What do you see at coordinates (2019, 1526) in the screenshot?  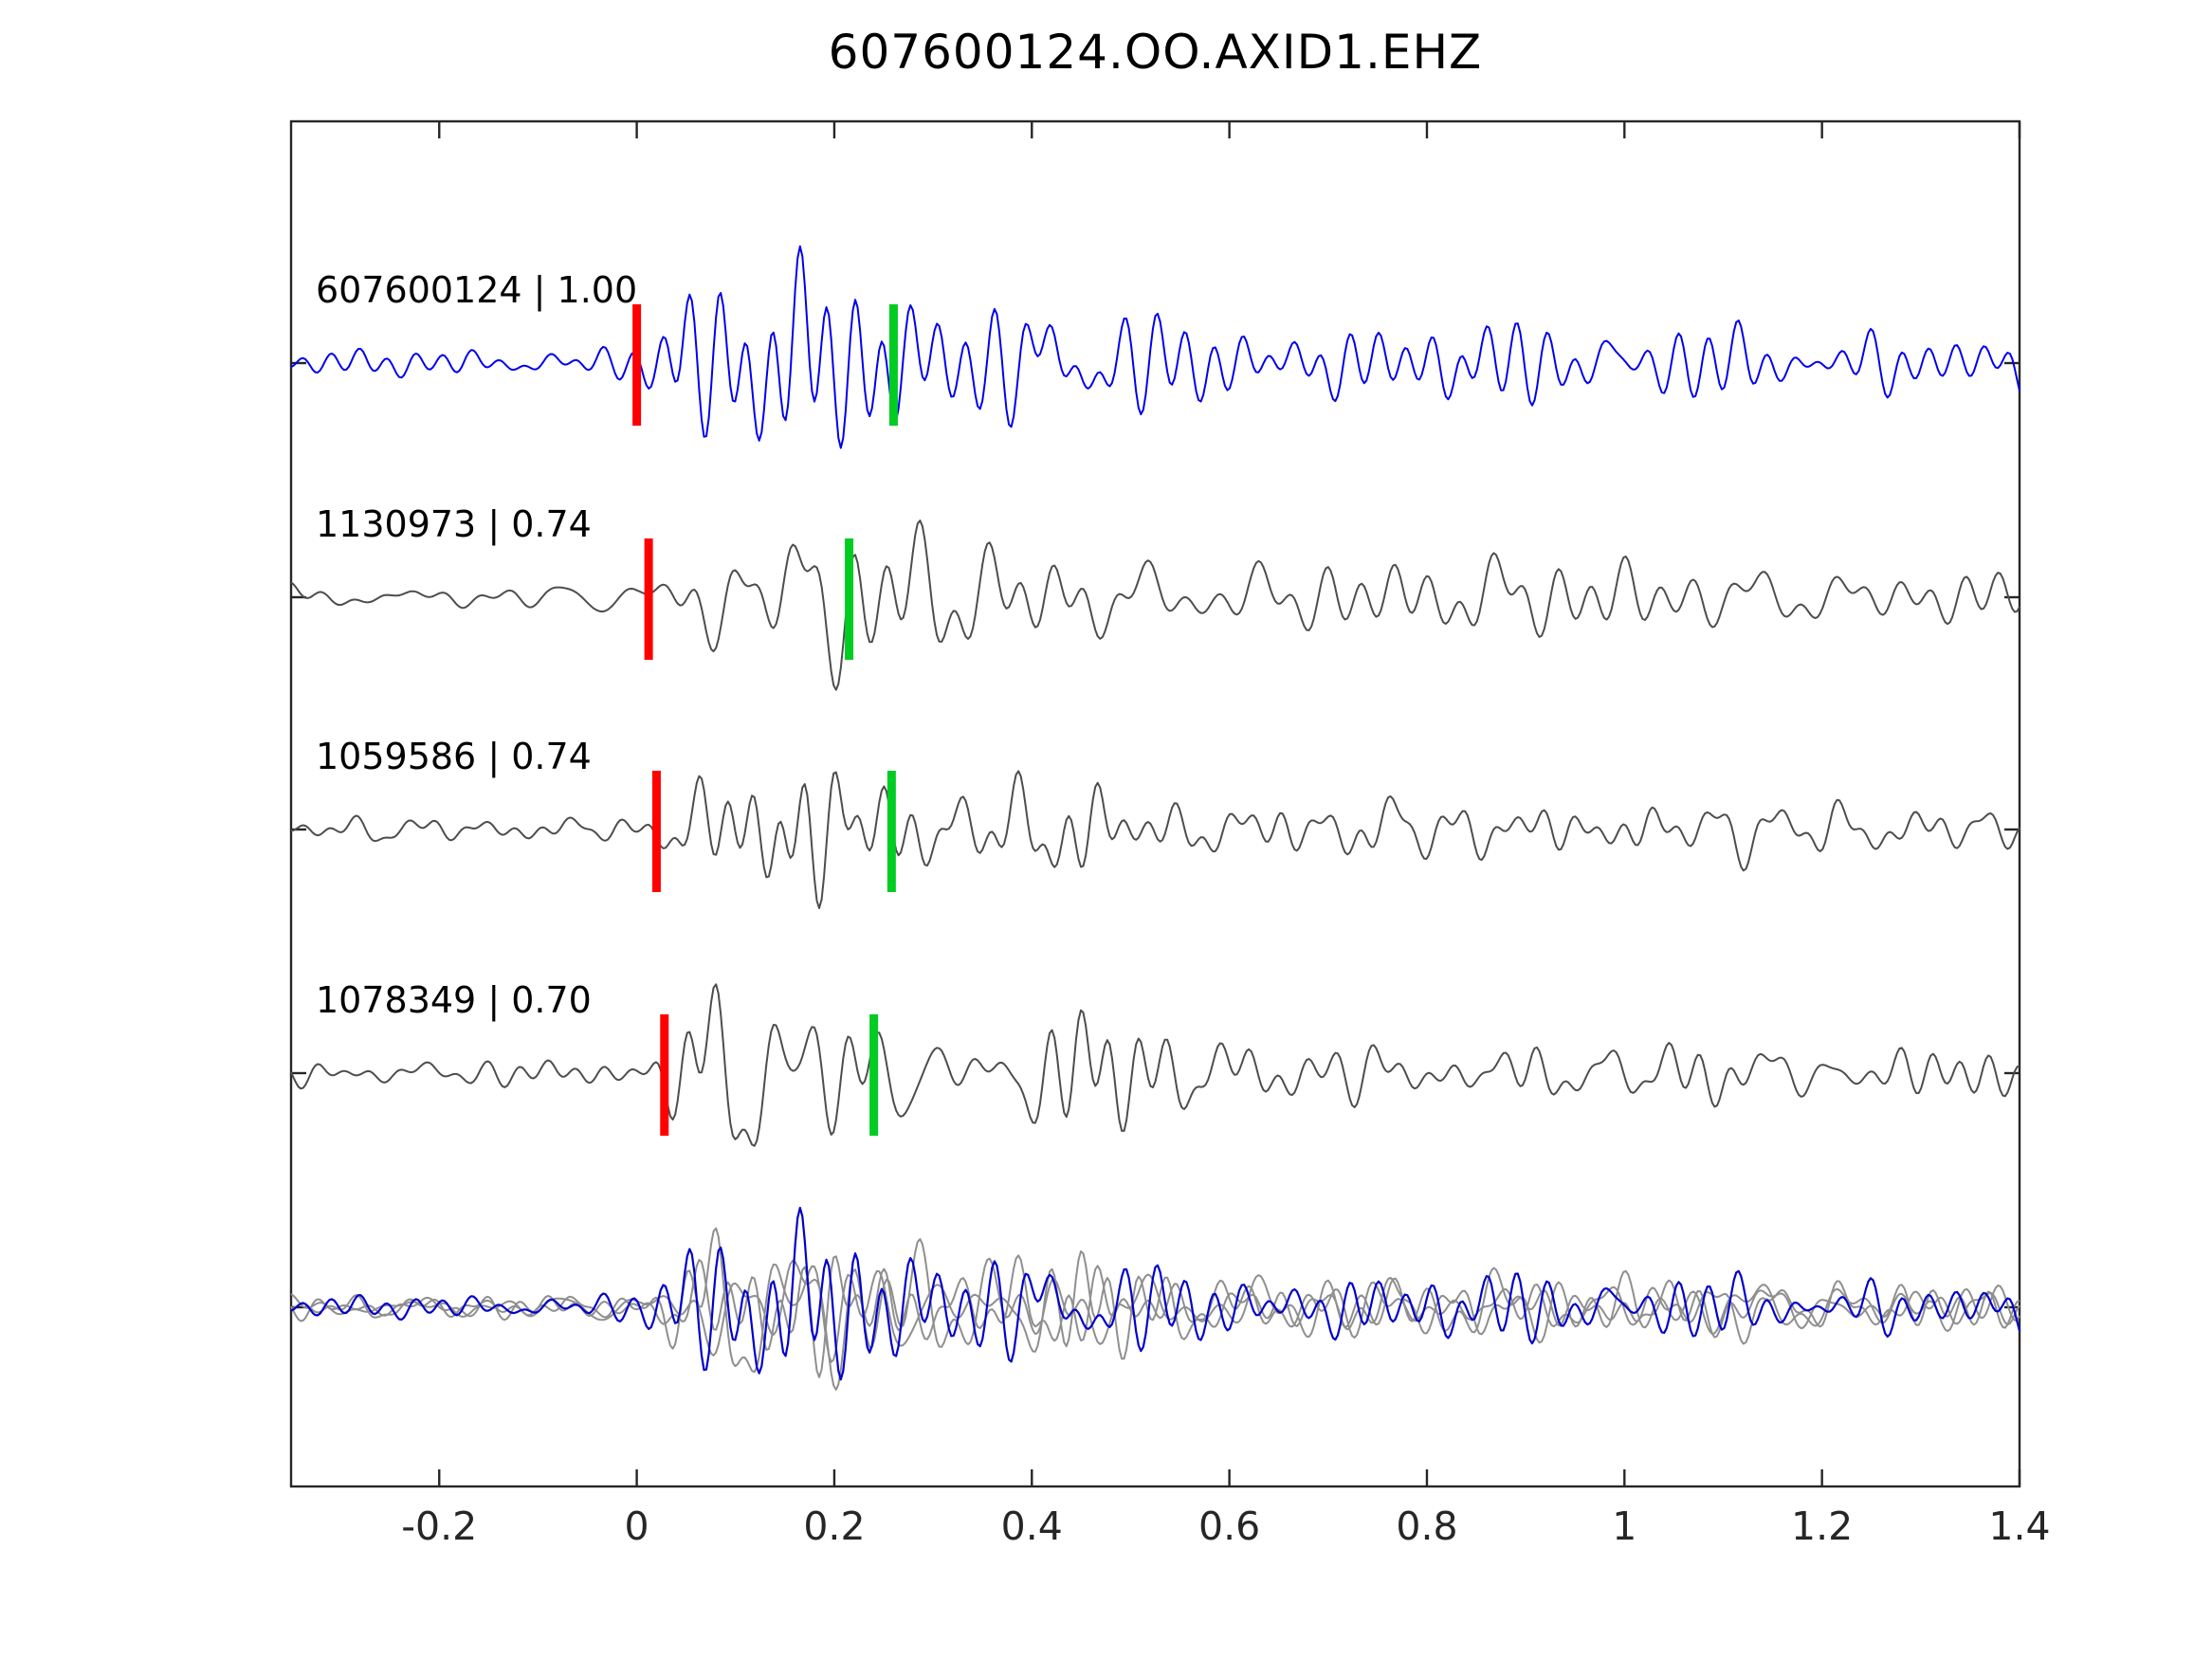 I see `x-tick-label: 1.4` at bounding box center [2019, 1526].